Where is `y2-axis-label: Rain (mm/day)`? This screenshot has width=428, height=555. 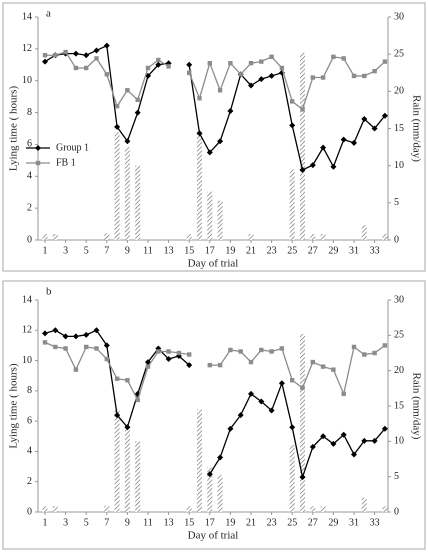 y2-axis-label: Rain (mm/day) is located at coordinates (416, 406).